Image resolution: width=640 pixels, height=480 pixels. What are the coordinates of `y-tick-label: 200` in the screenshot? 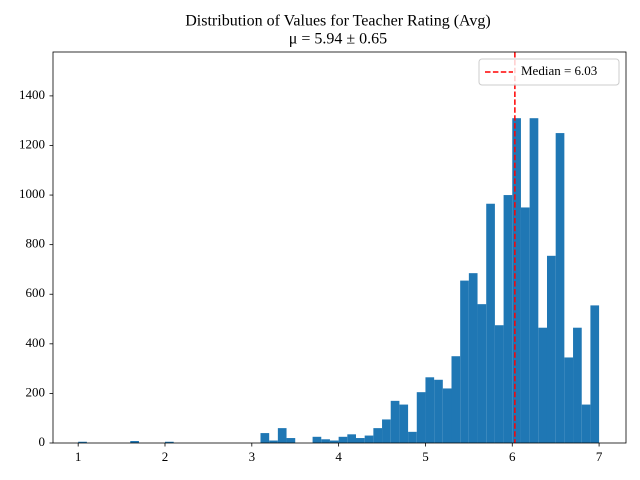 It's located at (36, 391).